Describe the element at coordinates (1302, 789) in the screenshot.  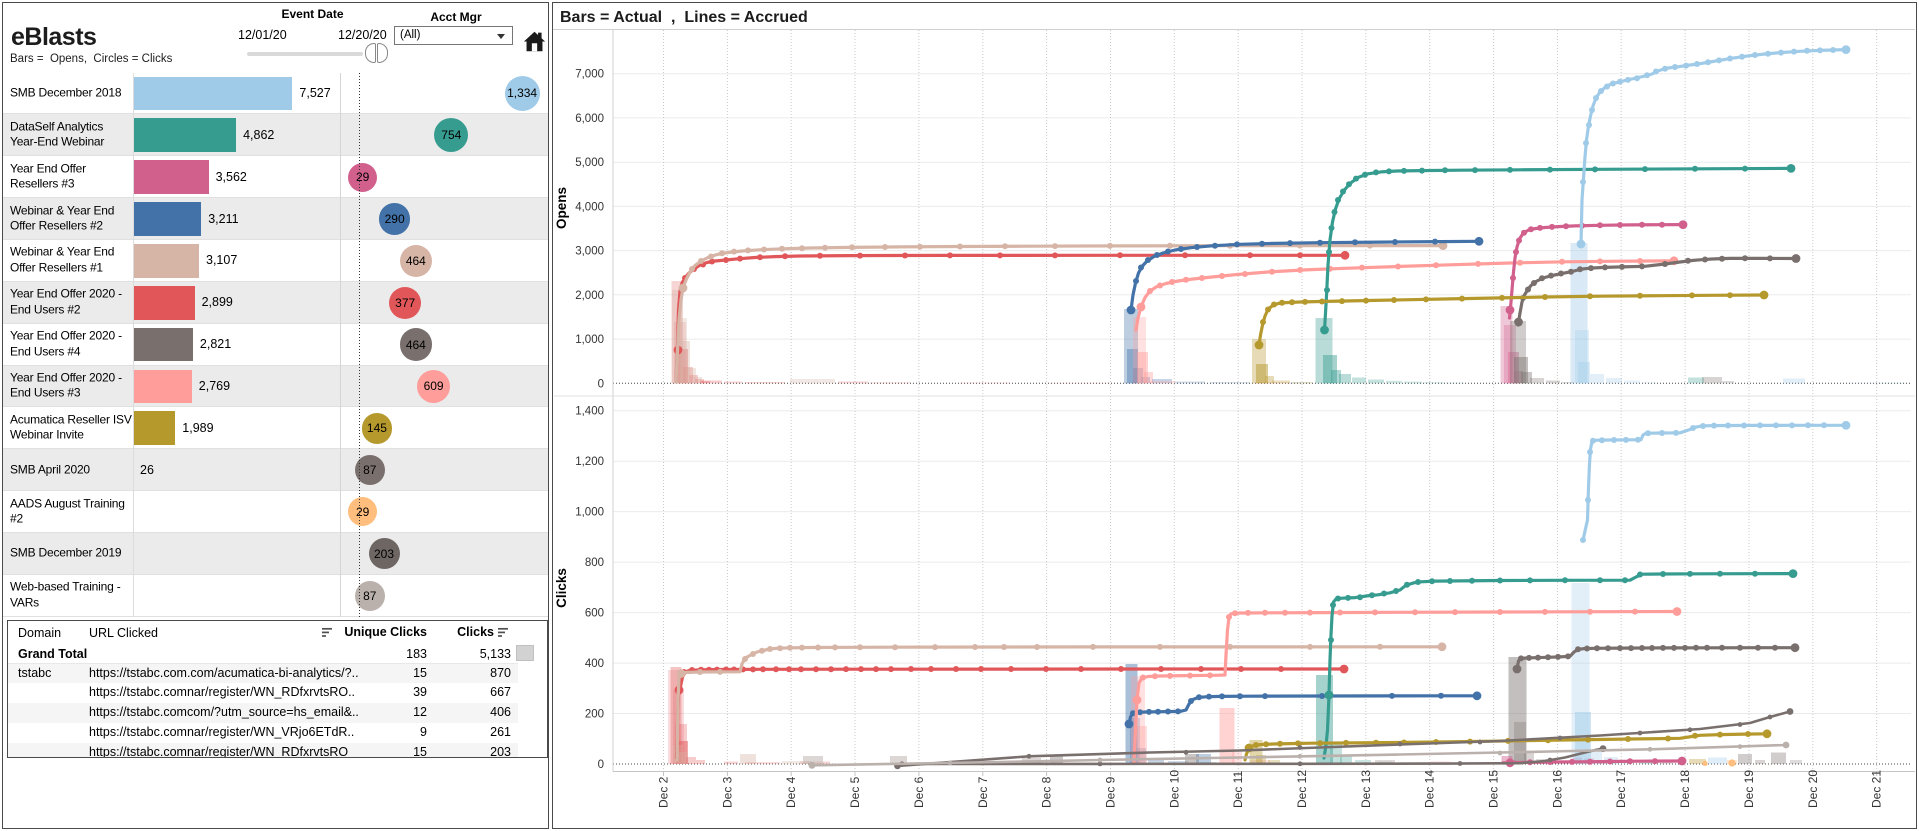
I see `svg-text: Dec 12` at that location.